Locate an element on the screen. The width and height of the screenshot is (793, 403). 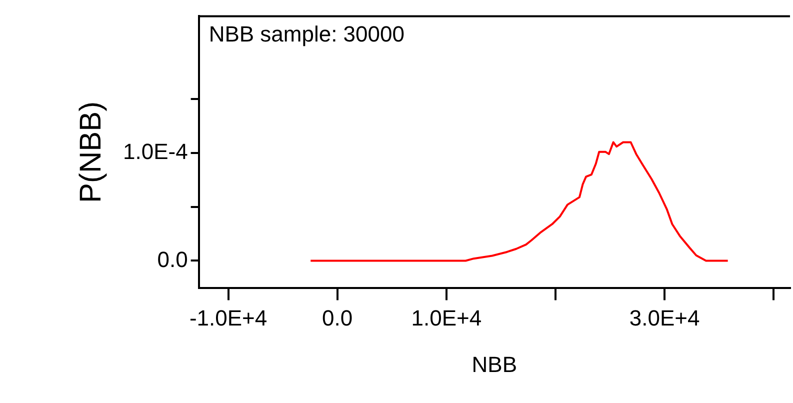
x-tick-label: 1.0E+4 is located at coordinates (446, 317).